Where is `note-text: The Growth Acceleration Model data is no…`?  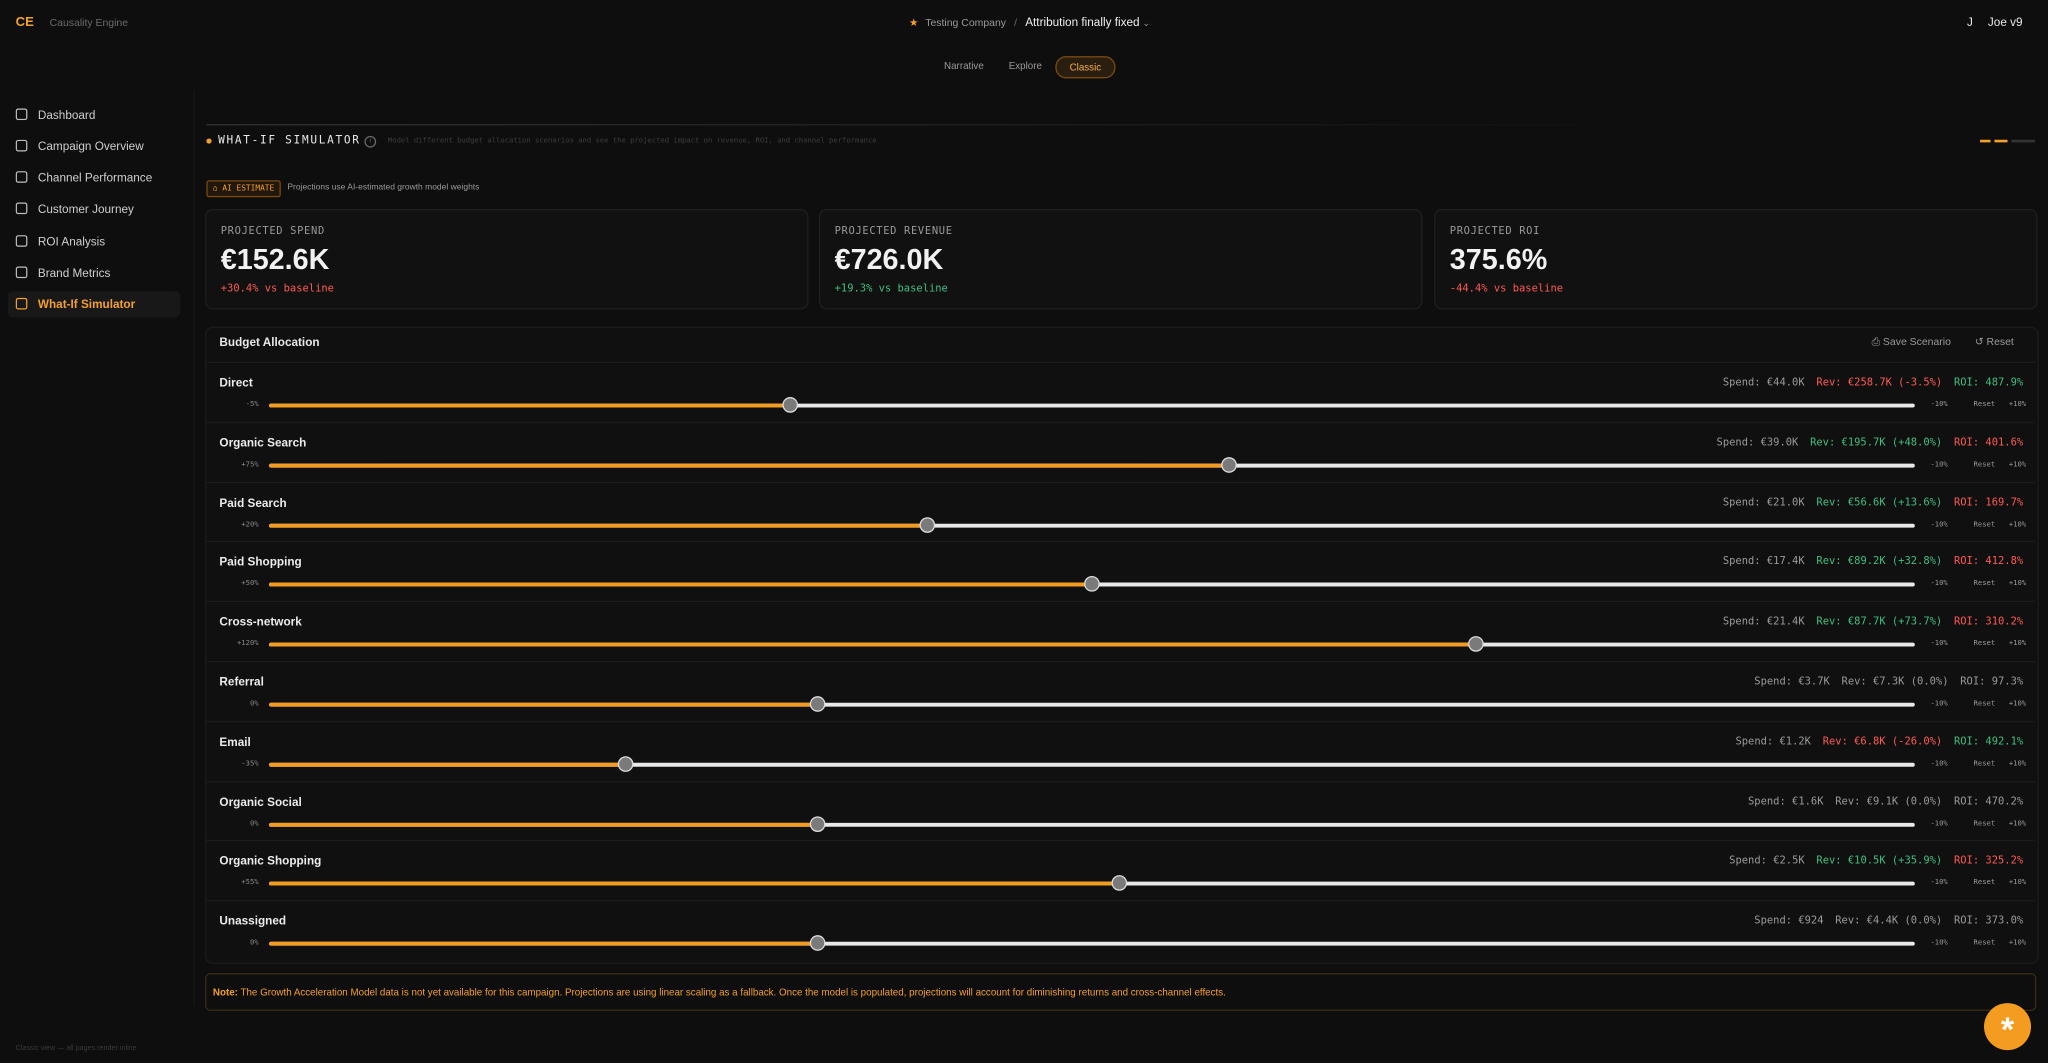 note-text: The Growth Acceleration Model data is no… is located at coordinates (733, 992).